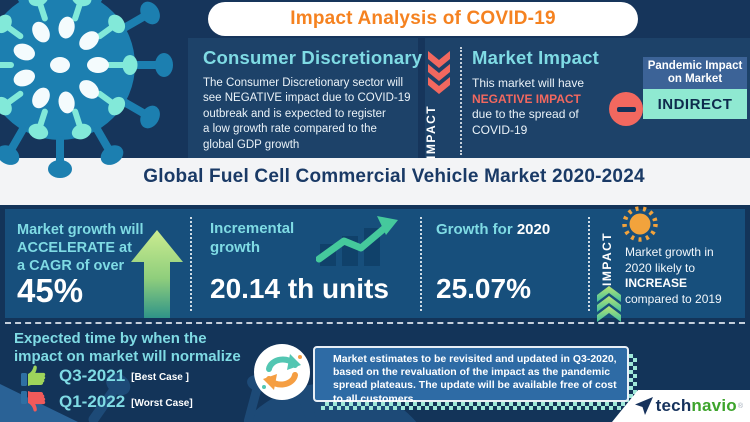 The height and width of the screenshot is (422, 750). I want to click on sun-icon, so click(640, 224).